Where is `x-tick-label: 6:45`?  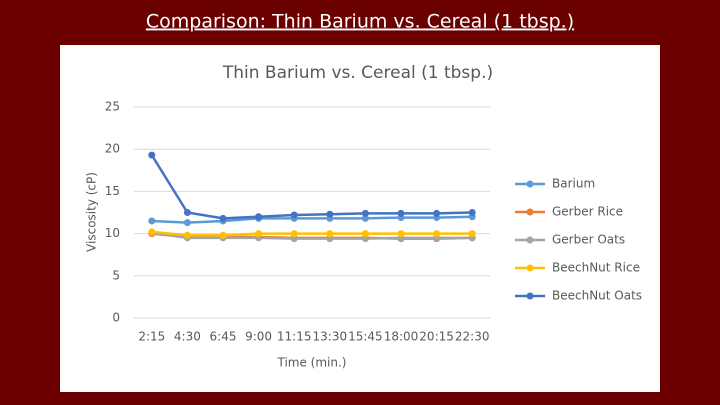 x-tick-label: 6:45 is located at coordinates (223, 337).